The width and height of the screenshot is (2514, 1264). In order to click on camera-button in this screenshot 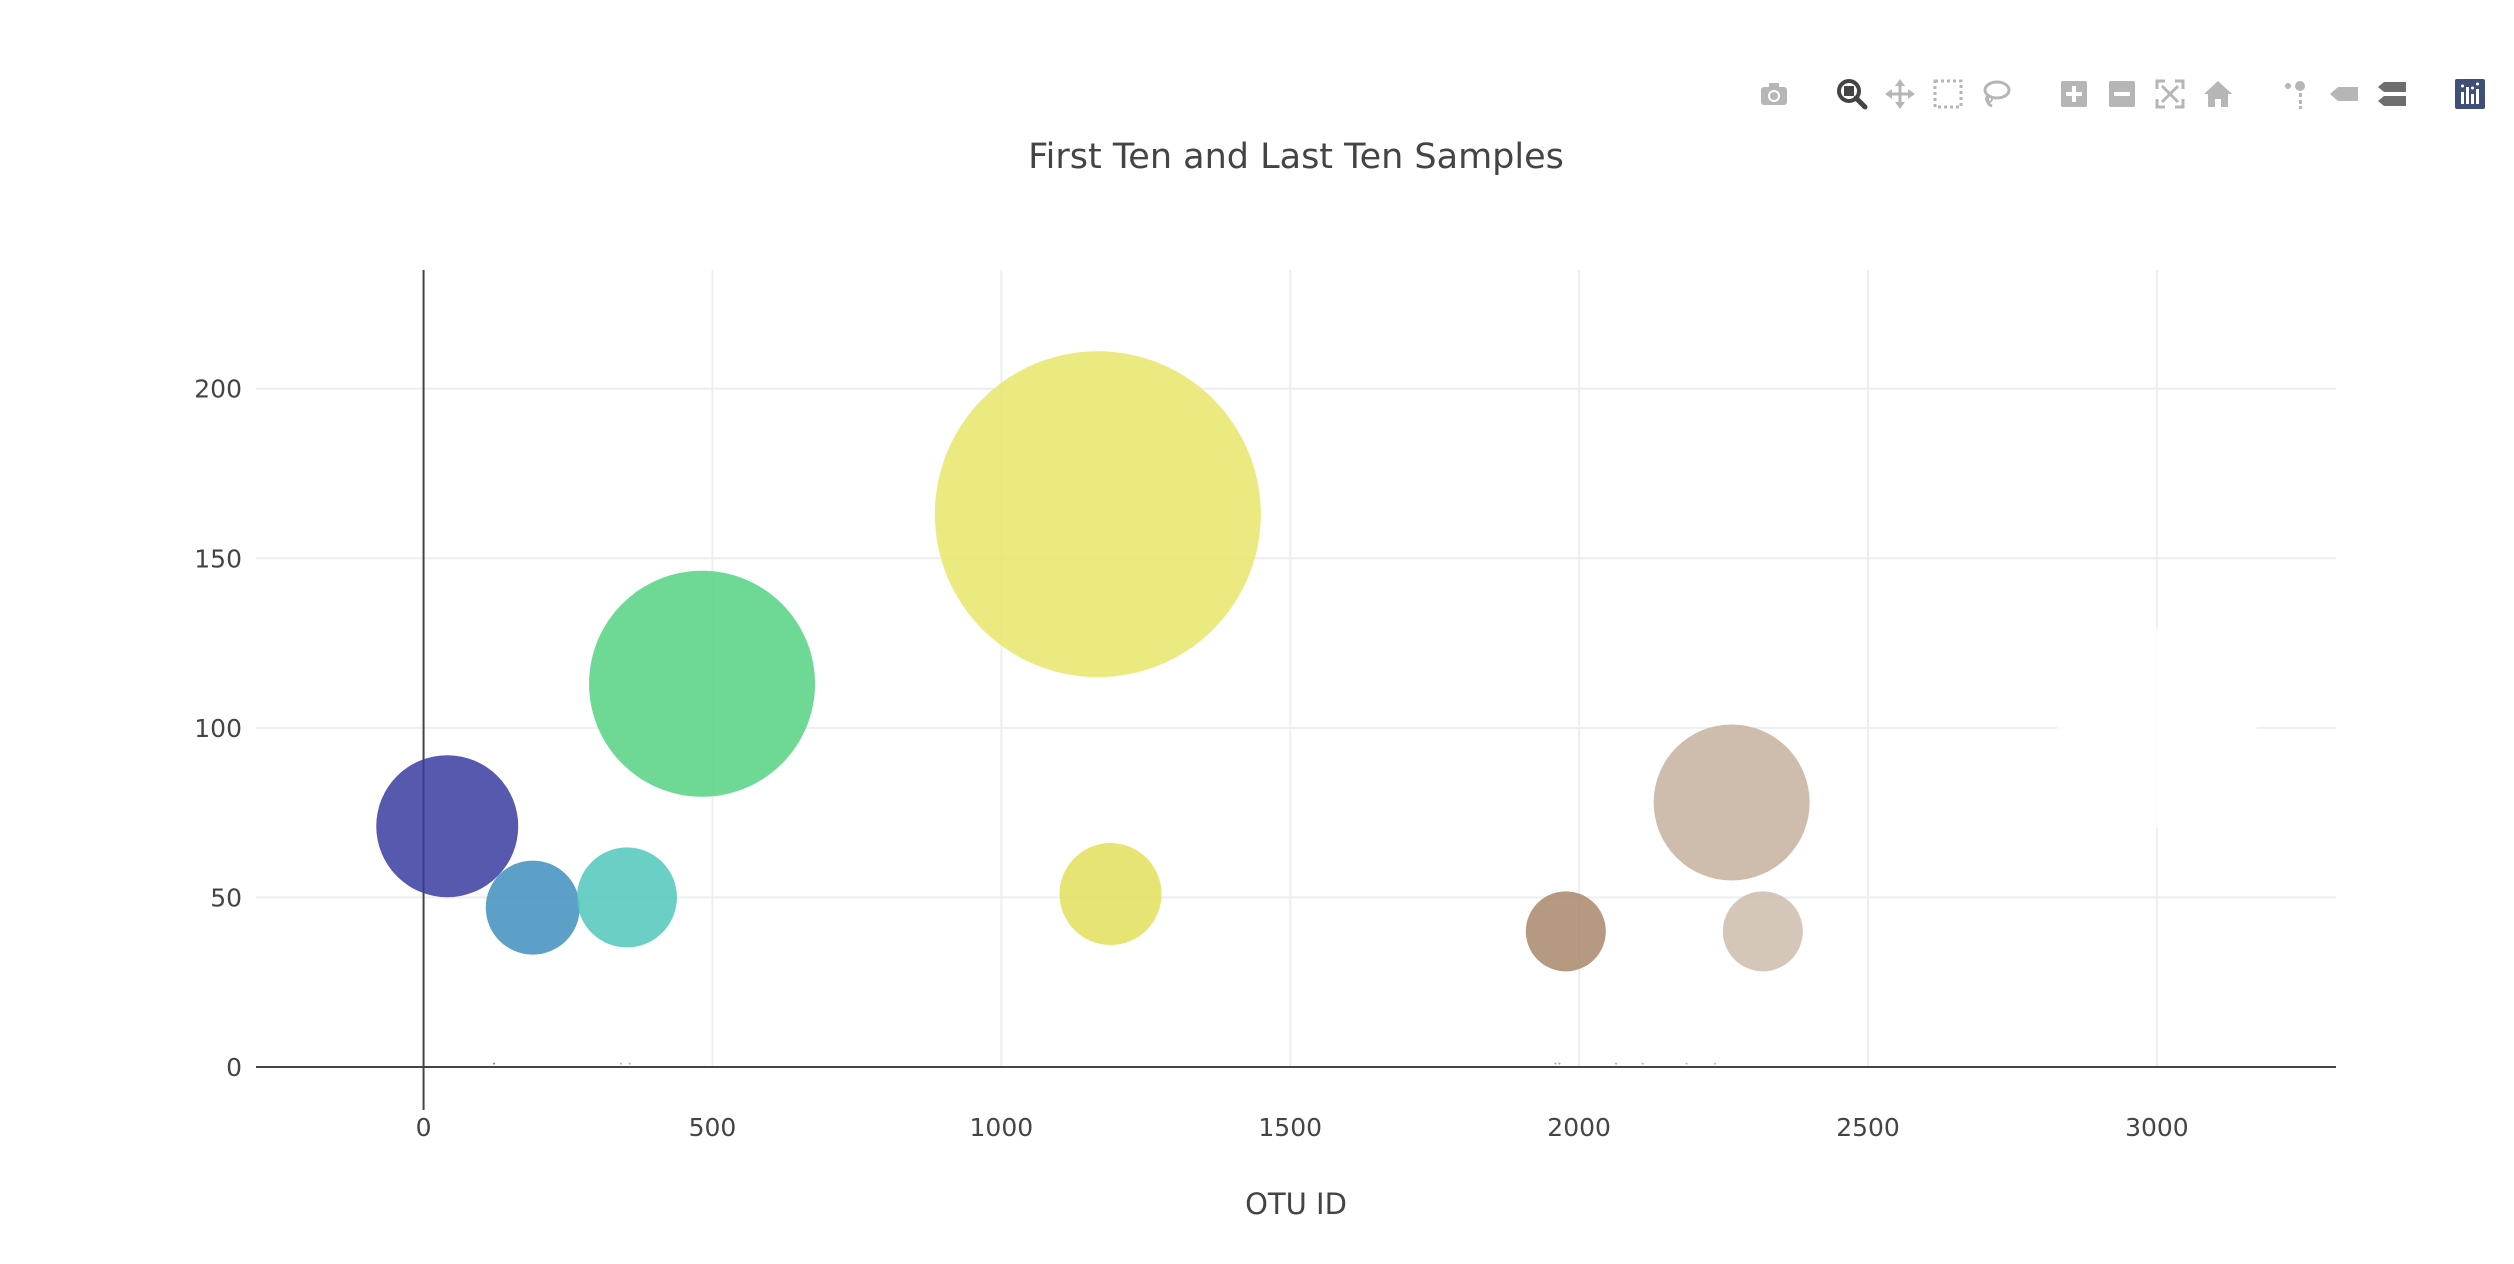, I will do `click(1774, 94)`.